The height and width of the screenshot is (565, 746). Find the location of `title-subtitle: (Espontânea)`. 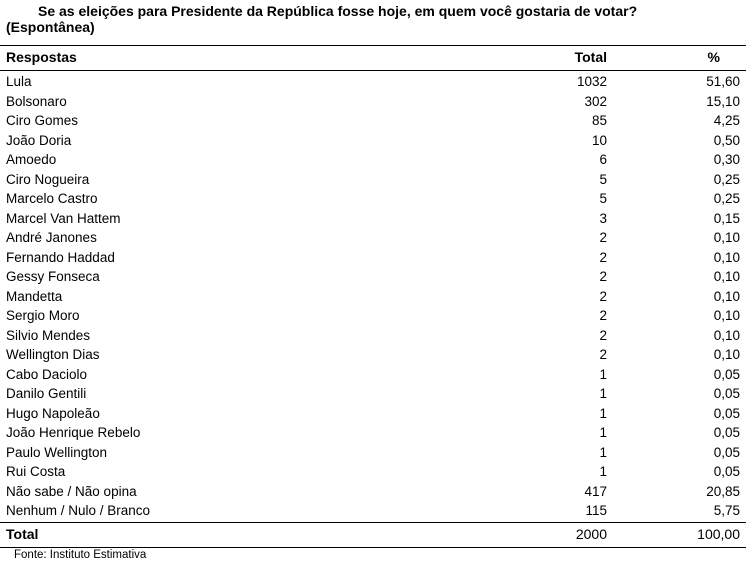

title-subtitle: (Espontânea) is located at coordinates (50, 27).